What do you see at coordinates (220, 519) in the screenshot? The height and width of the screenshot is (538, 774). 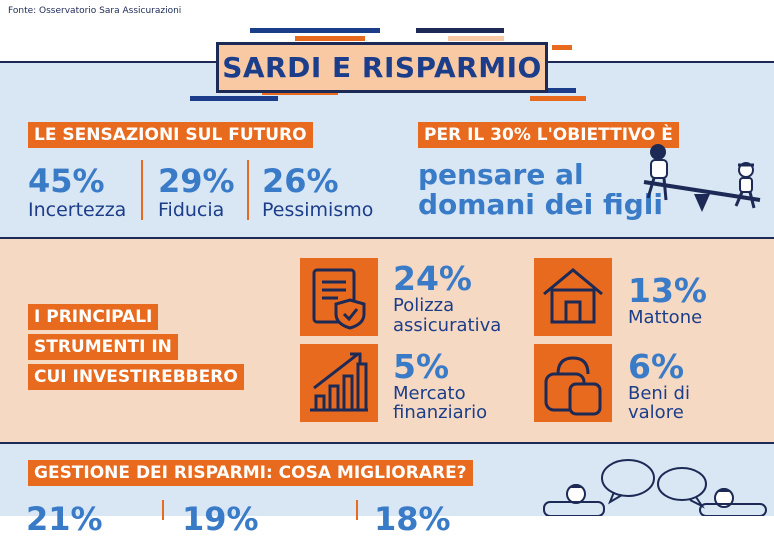 I see `stat-percent-partial: 19%` at bounding box center [220, 519].